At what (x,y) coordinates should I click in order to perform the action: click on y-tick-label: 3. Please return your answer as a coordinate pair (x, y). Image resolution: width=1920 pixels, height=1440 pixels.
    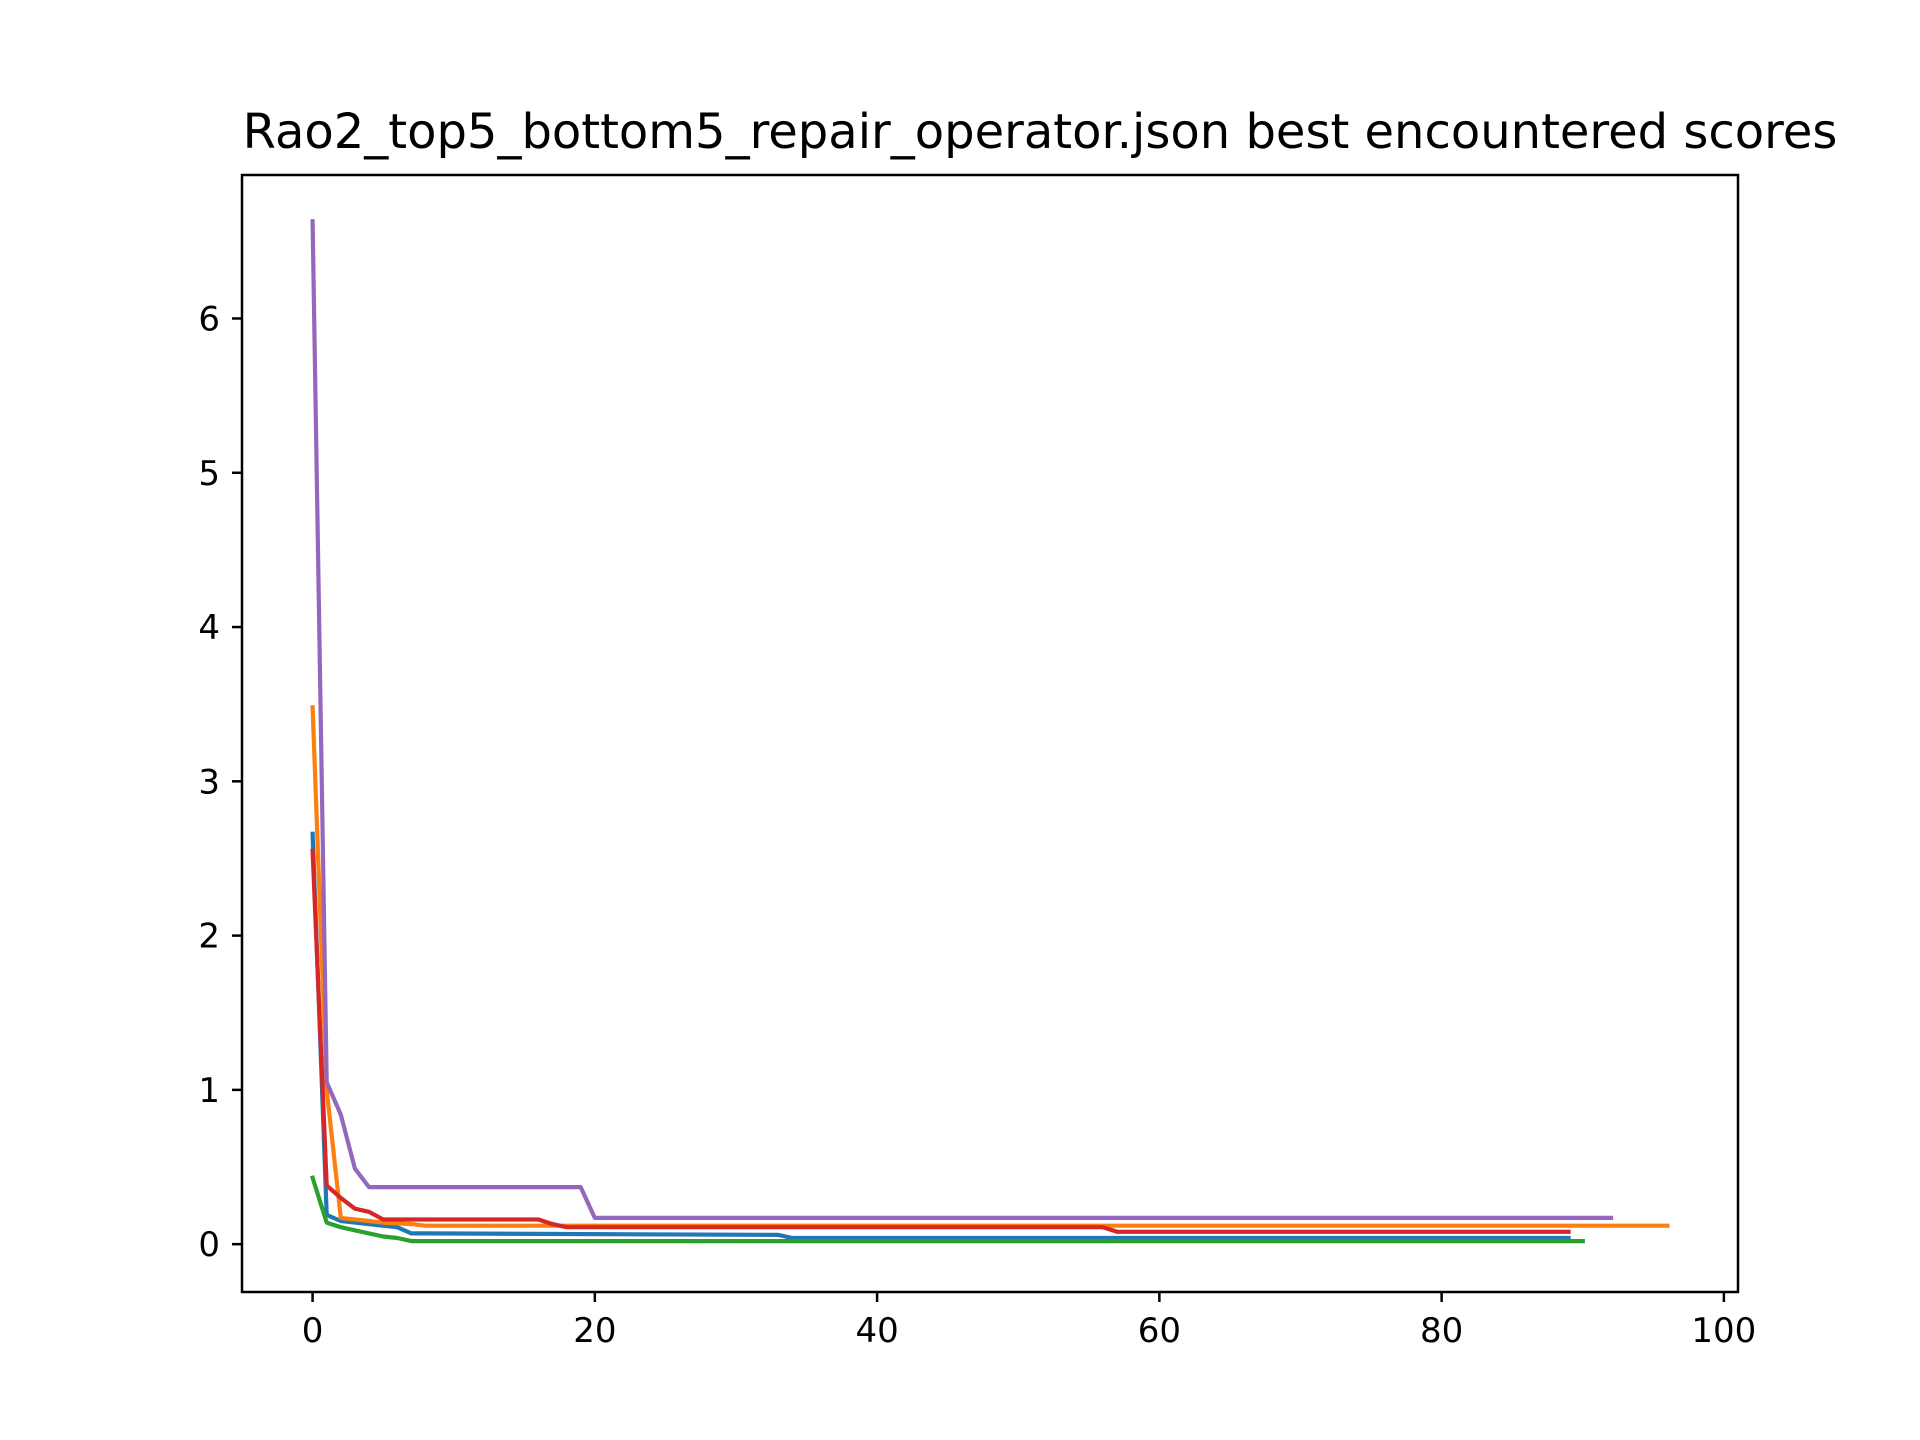
    Looking at the image, I should click on (209, 782).